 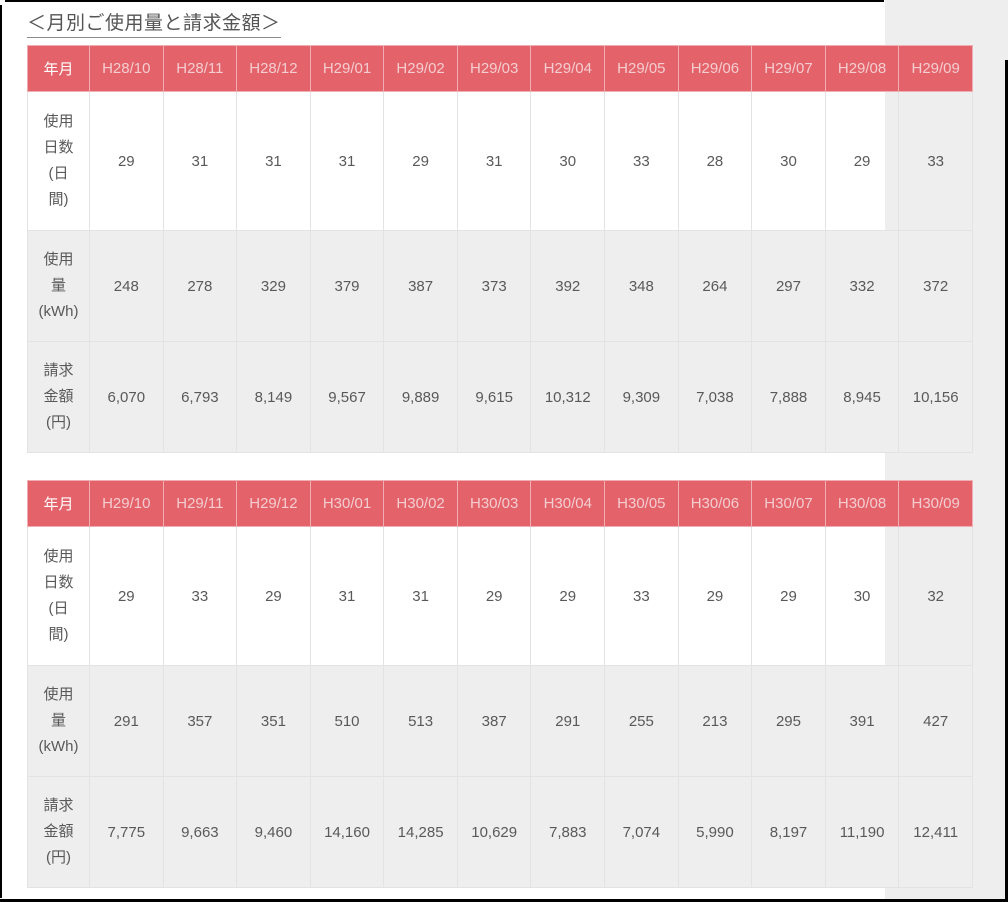 What do you see at coordinates (568, 503) in the screenshot?
I see `month-header-cell: H30/04` at bounding box center [568, 503].